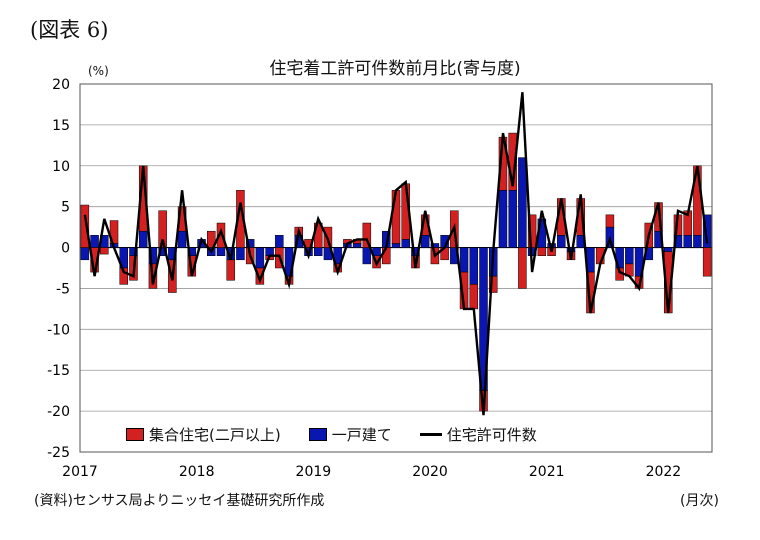 This screenshot has width=760, height=540. I want to click on y-axis-unit: (%), so click(98, 71).